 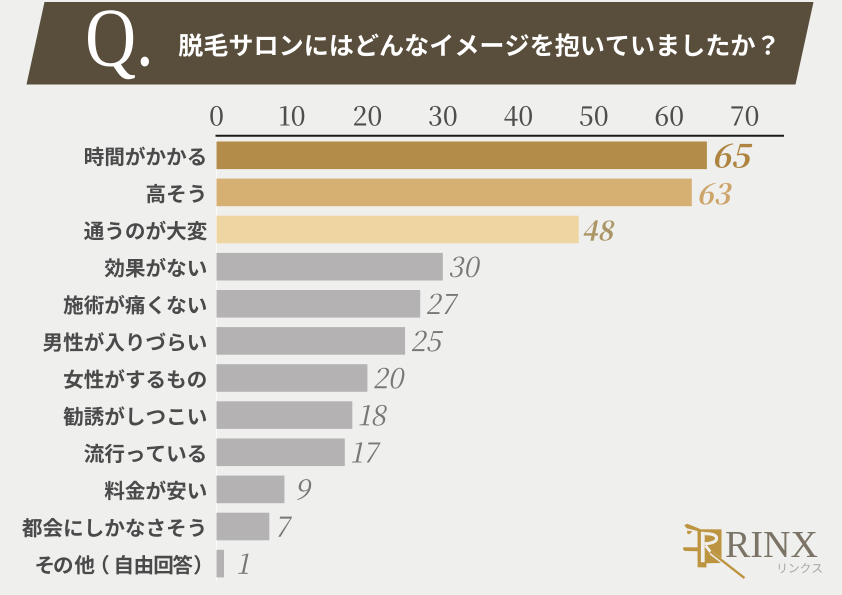 What do you see at coordinates (771, 545) in the screenshot?
I see `svg-text: RINX` at bounding box center [771, 545].